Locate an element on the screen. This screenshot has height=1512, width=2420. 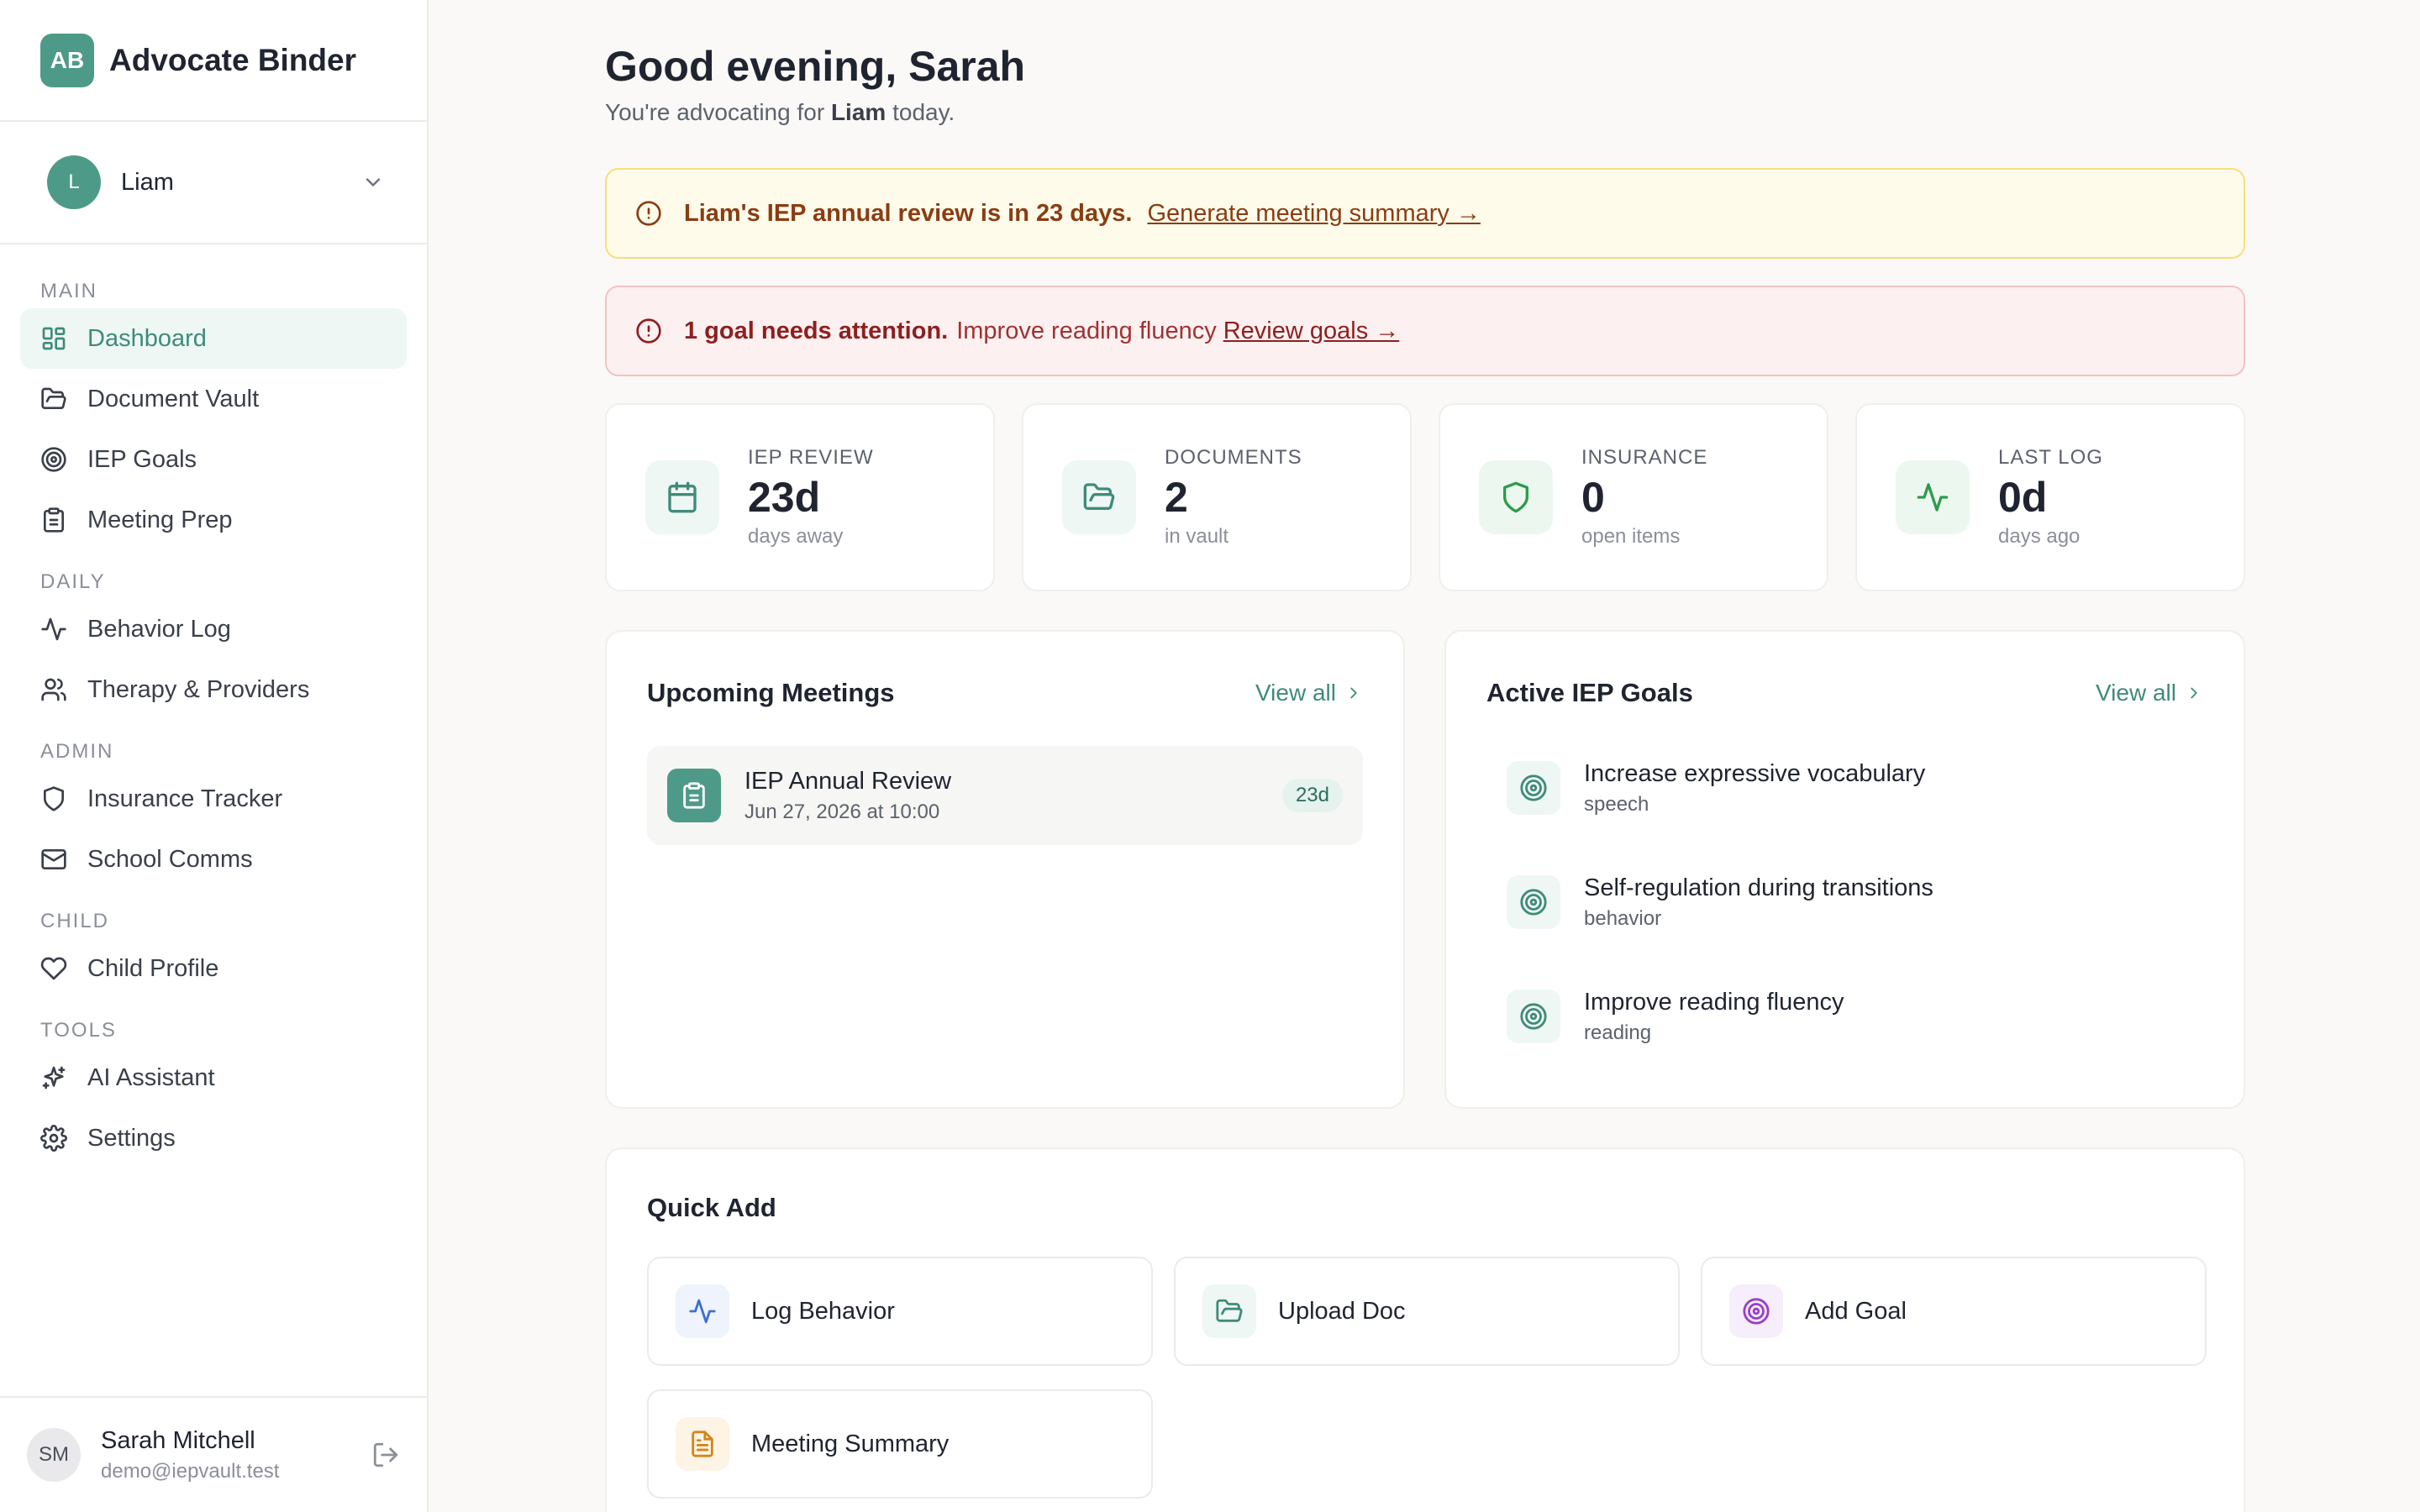
brand-name: Advocate Binder is located at coordinates (233, 59).